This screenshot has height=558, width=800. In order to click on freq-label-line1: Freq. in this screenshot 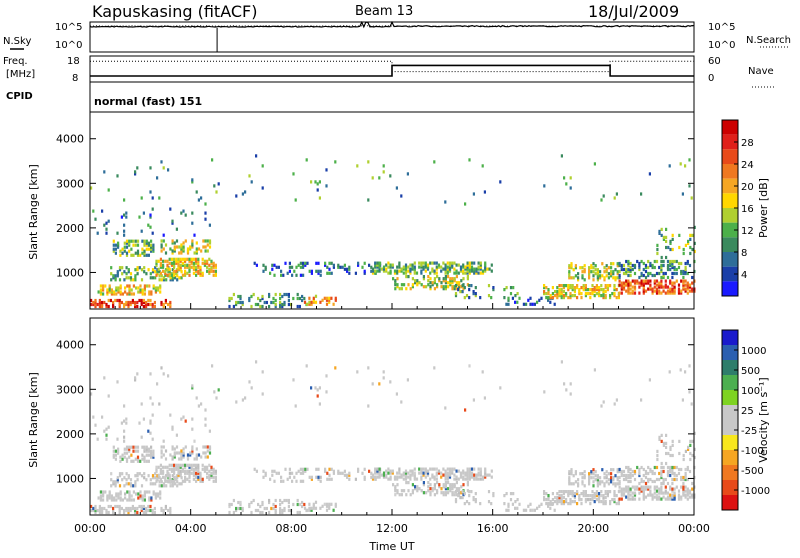, I will do `click(15, 61)`.